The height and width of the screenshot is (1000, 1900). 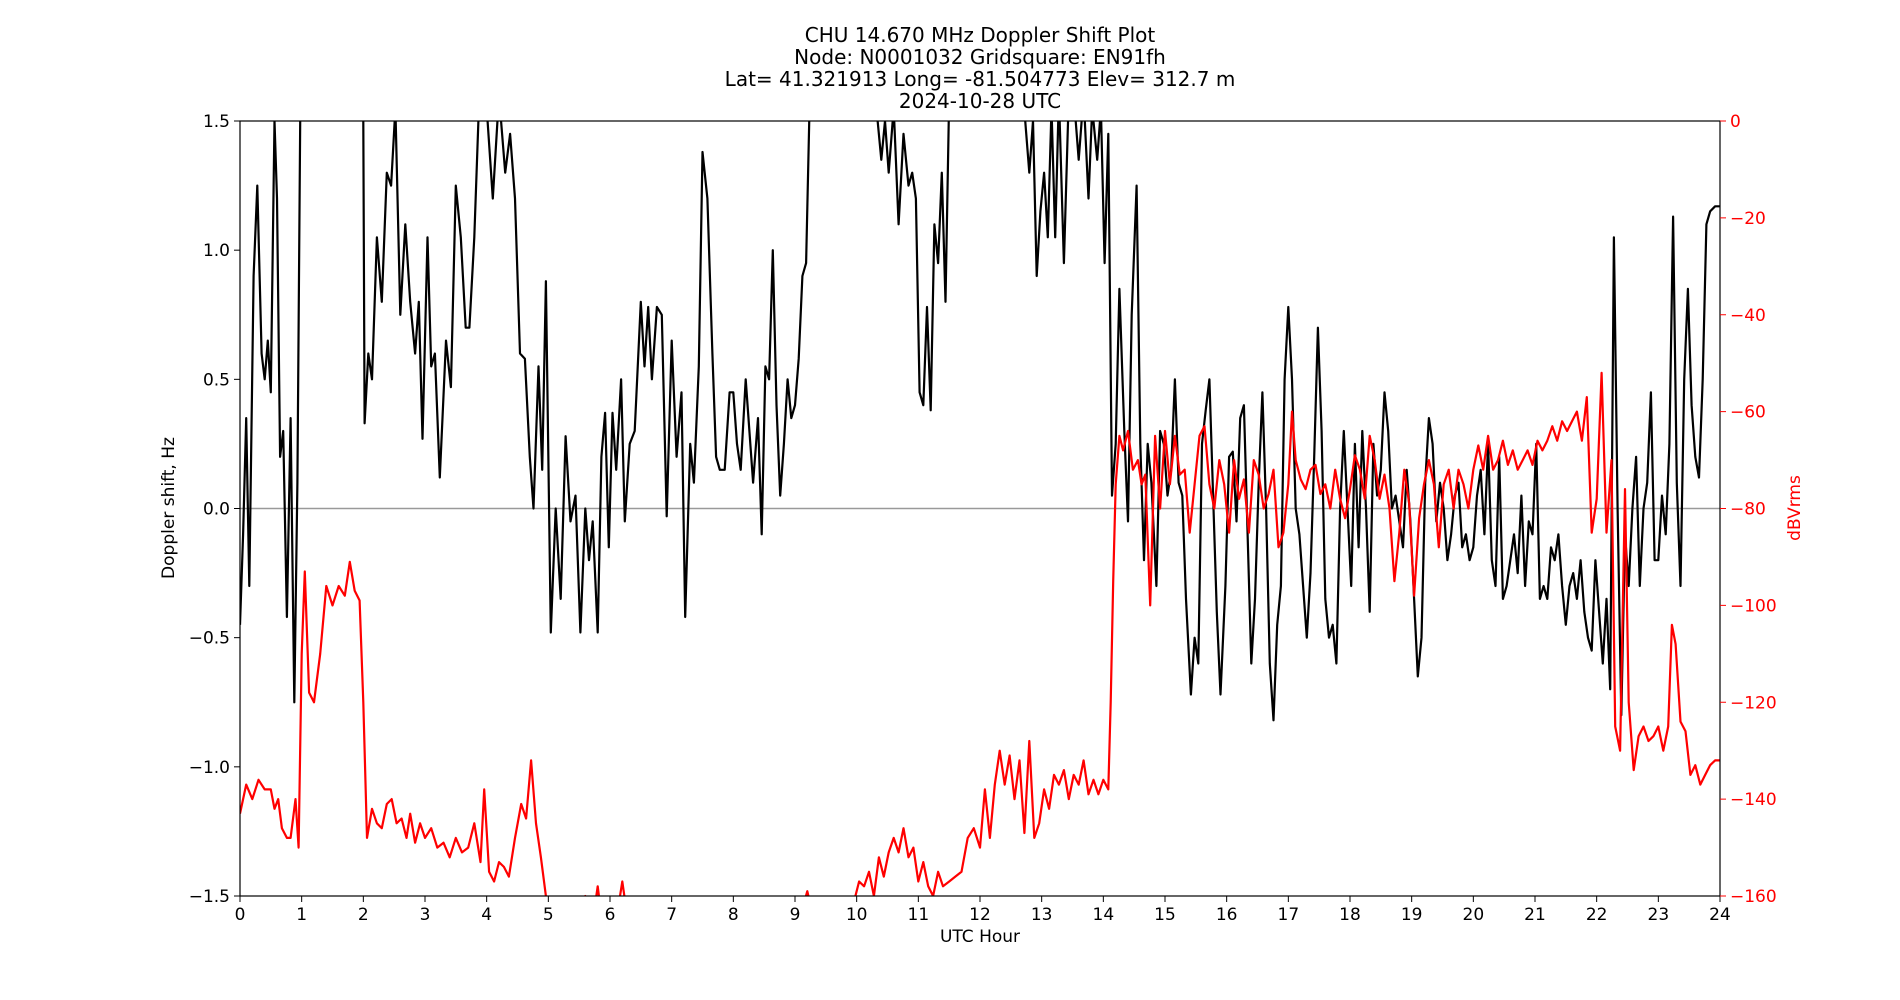 What do you see at coordinates (1748, 316) in the screenshot?
I see `right-y-tick-label: −40` at bounding box center [1748, 316].